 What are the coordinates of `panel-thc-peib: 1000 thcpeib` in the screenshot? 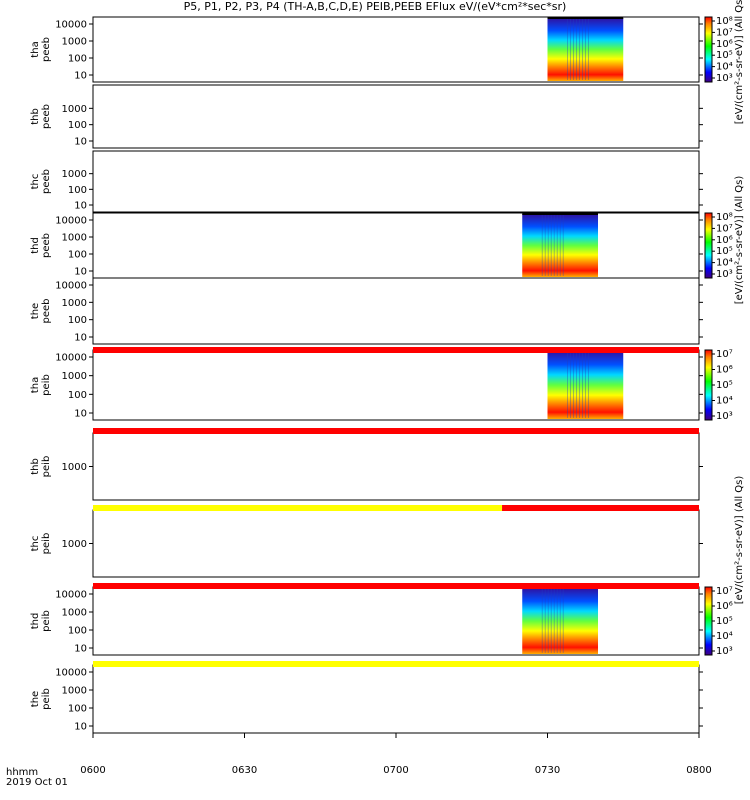 It's located at (366, 543).